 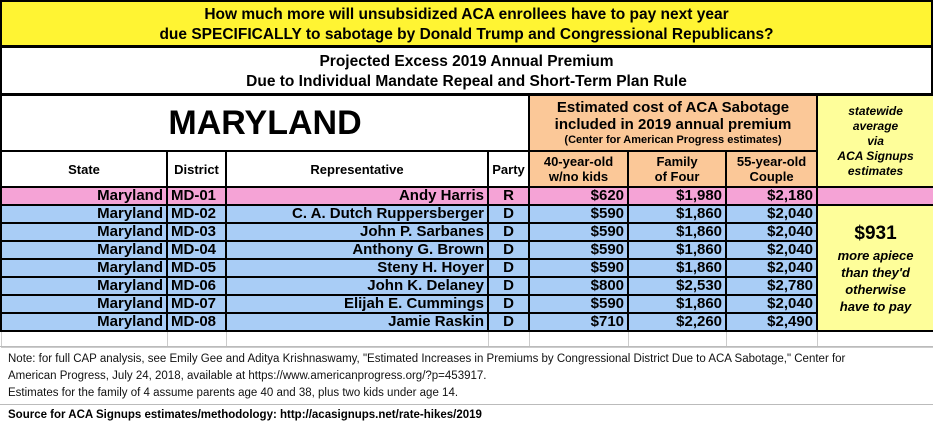 I want to click on cost-header-line-2: included in 2019 annual premium, so click(x=673, y=124).